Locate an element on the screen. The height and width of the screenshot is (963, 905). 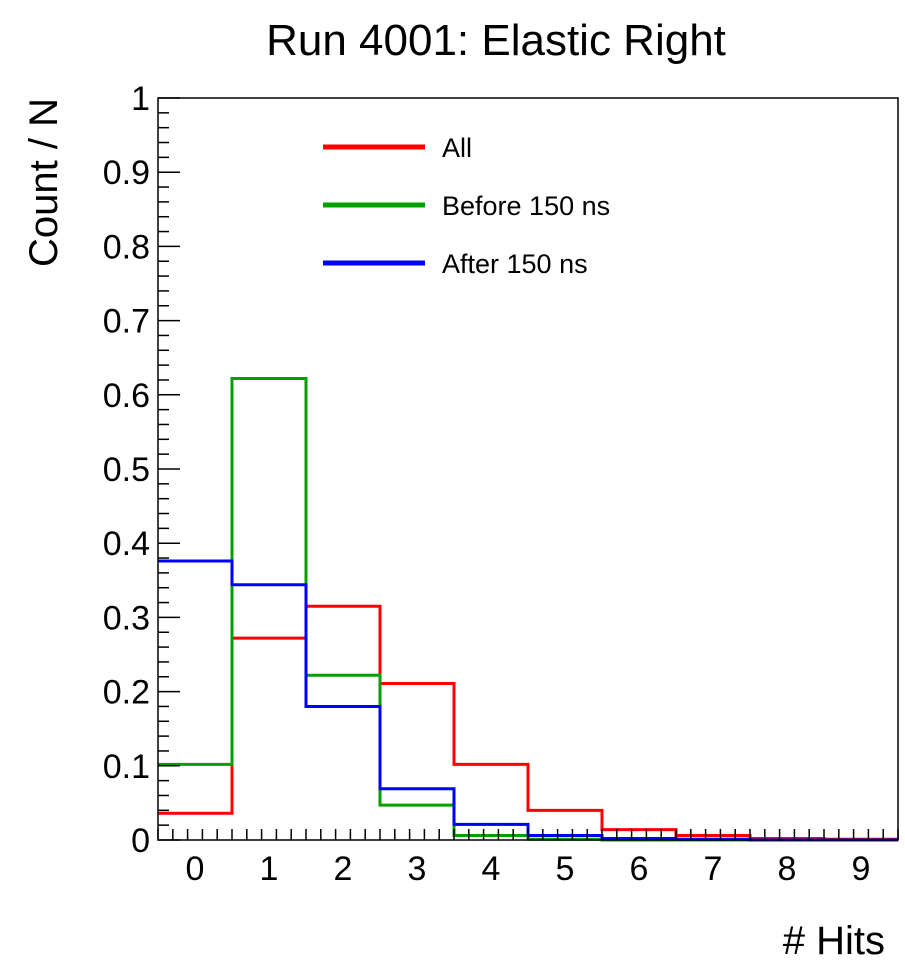
x-axis-title: # Hits is located at coordinates (834, 941).